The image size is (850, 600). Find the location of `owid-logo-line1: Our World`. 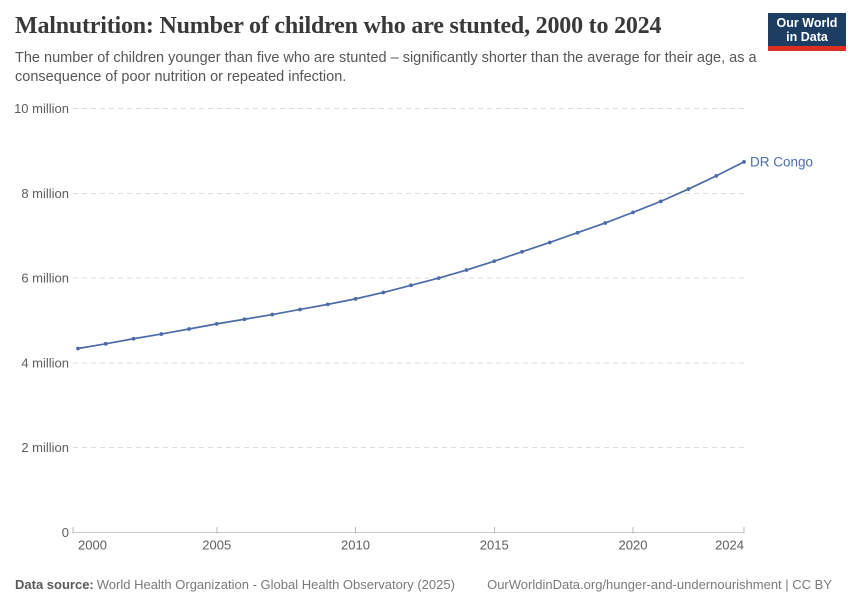

owid-logo-line1: Our World is located at coordinates (807, 23).